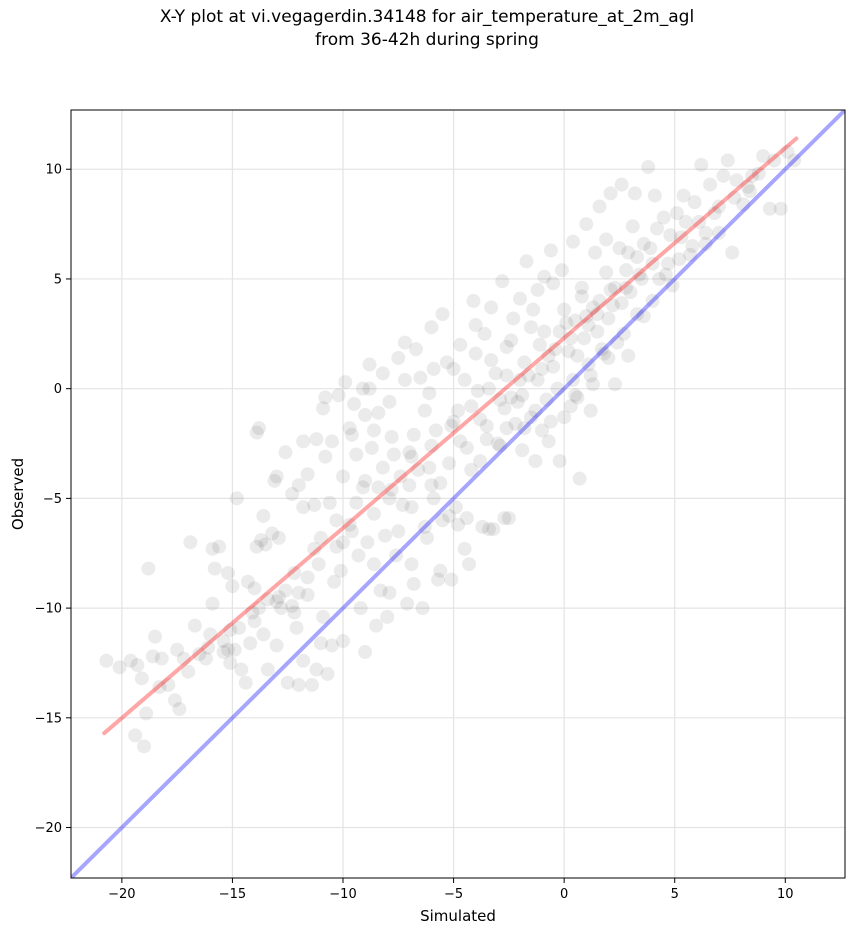  What do you see at coordinates (675, 894) in the screenshot?
I see `x-tick-label: 5` at bounding box center [675, 894].